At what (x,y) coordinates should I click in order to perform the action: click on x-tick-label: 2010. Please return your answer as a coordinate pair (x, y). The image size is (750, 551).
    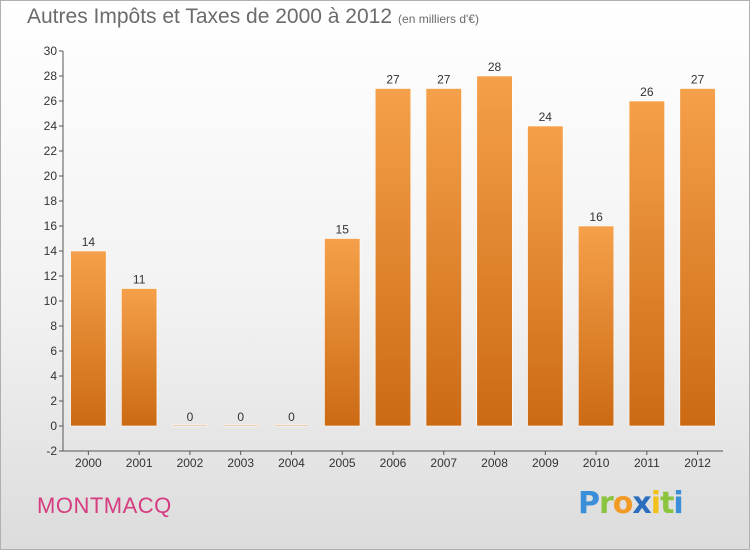
    Looking at the image, I should click on (596, 463).